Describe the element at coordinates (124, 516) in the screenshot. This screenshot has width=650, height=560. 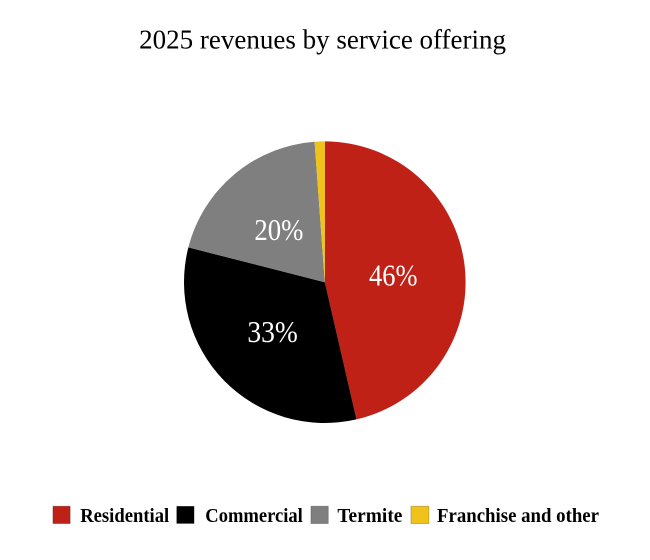
I see `svg-text: Residential` at that location.